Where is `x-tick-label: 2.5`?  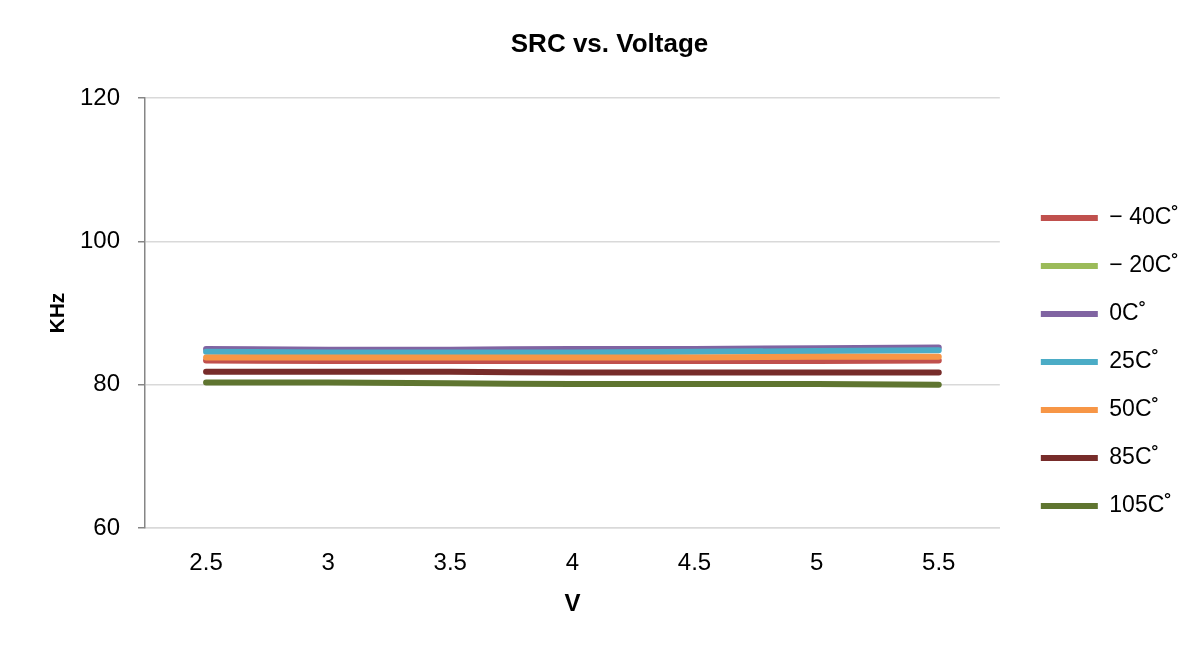
x-tick-label: 2.5 is located at coordinates (206, 562).